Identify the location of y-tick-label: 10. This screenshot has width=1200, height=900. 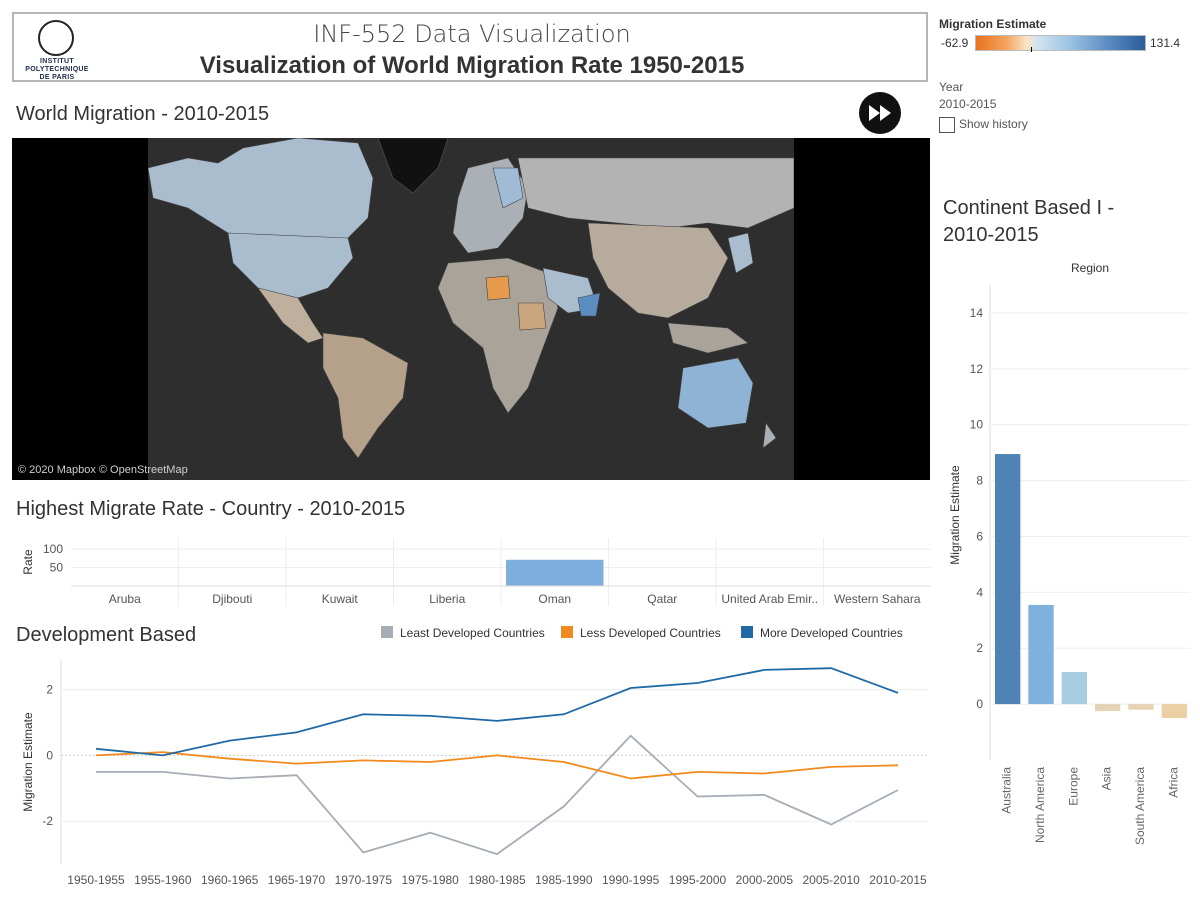
(977, 425).